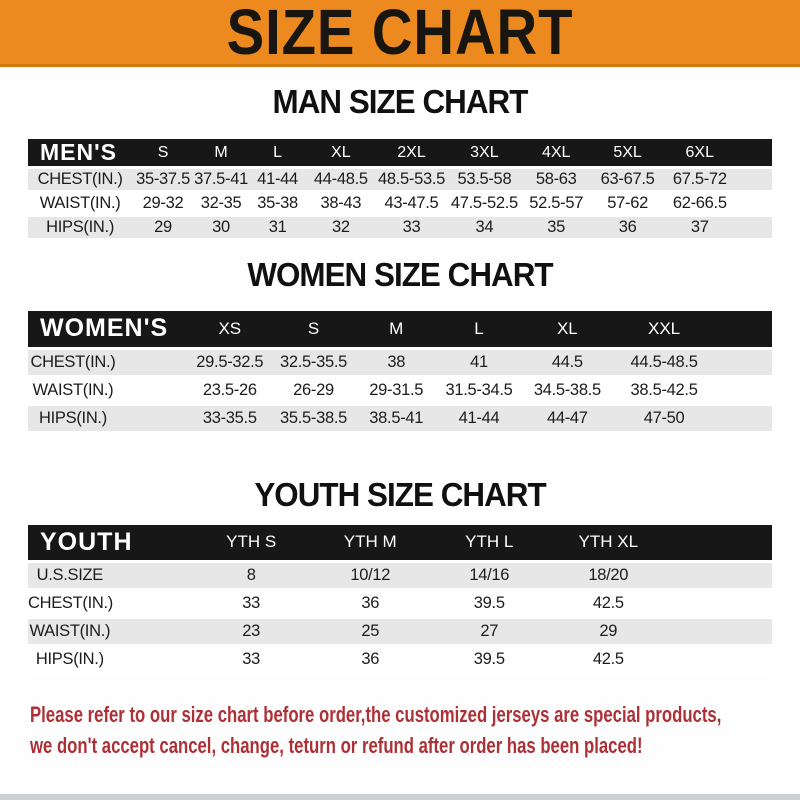 This screenshot has height=800, width=800. I want to click on size-value: 34.5-38.5, so click(567, 389).